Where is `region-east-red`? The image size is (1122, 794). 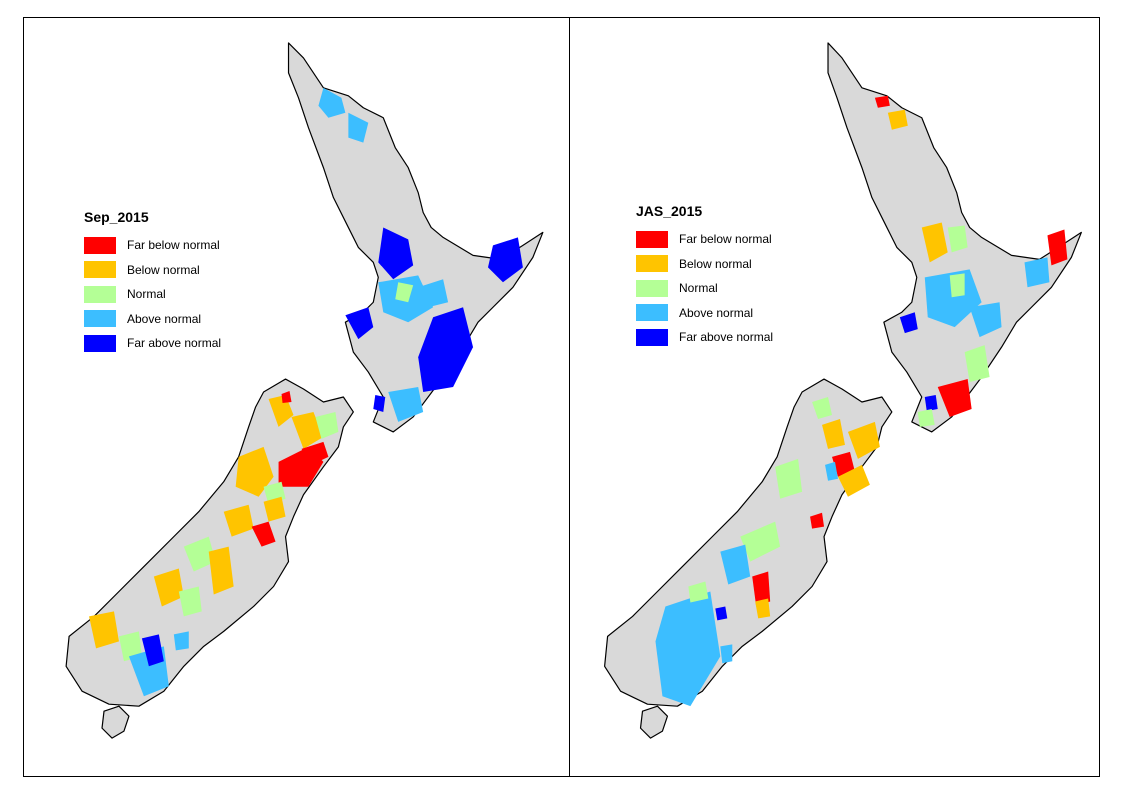 region-east-red is located at coordinates (1057, 247).